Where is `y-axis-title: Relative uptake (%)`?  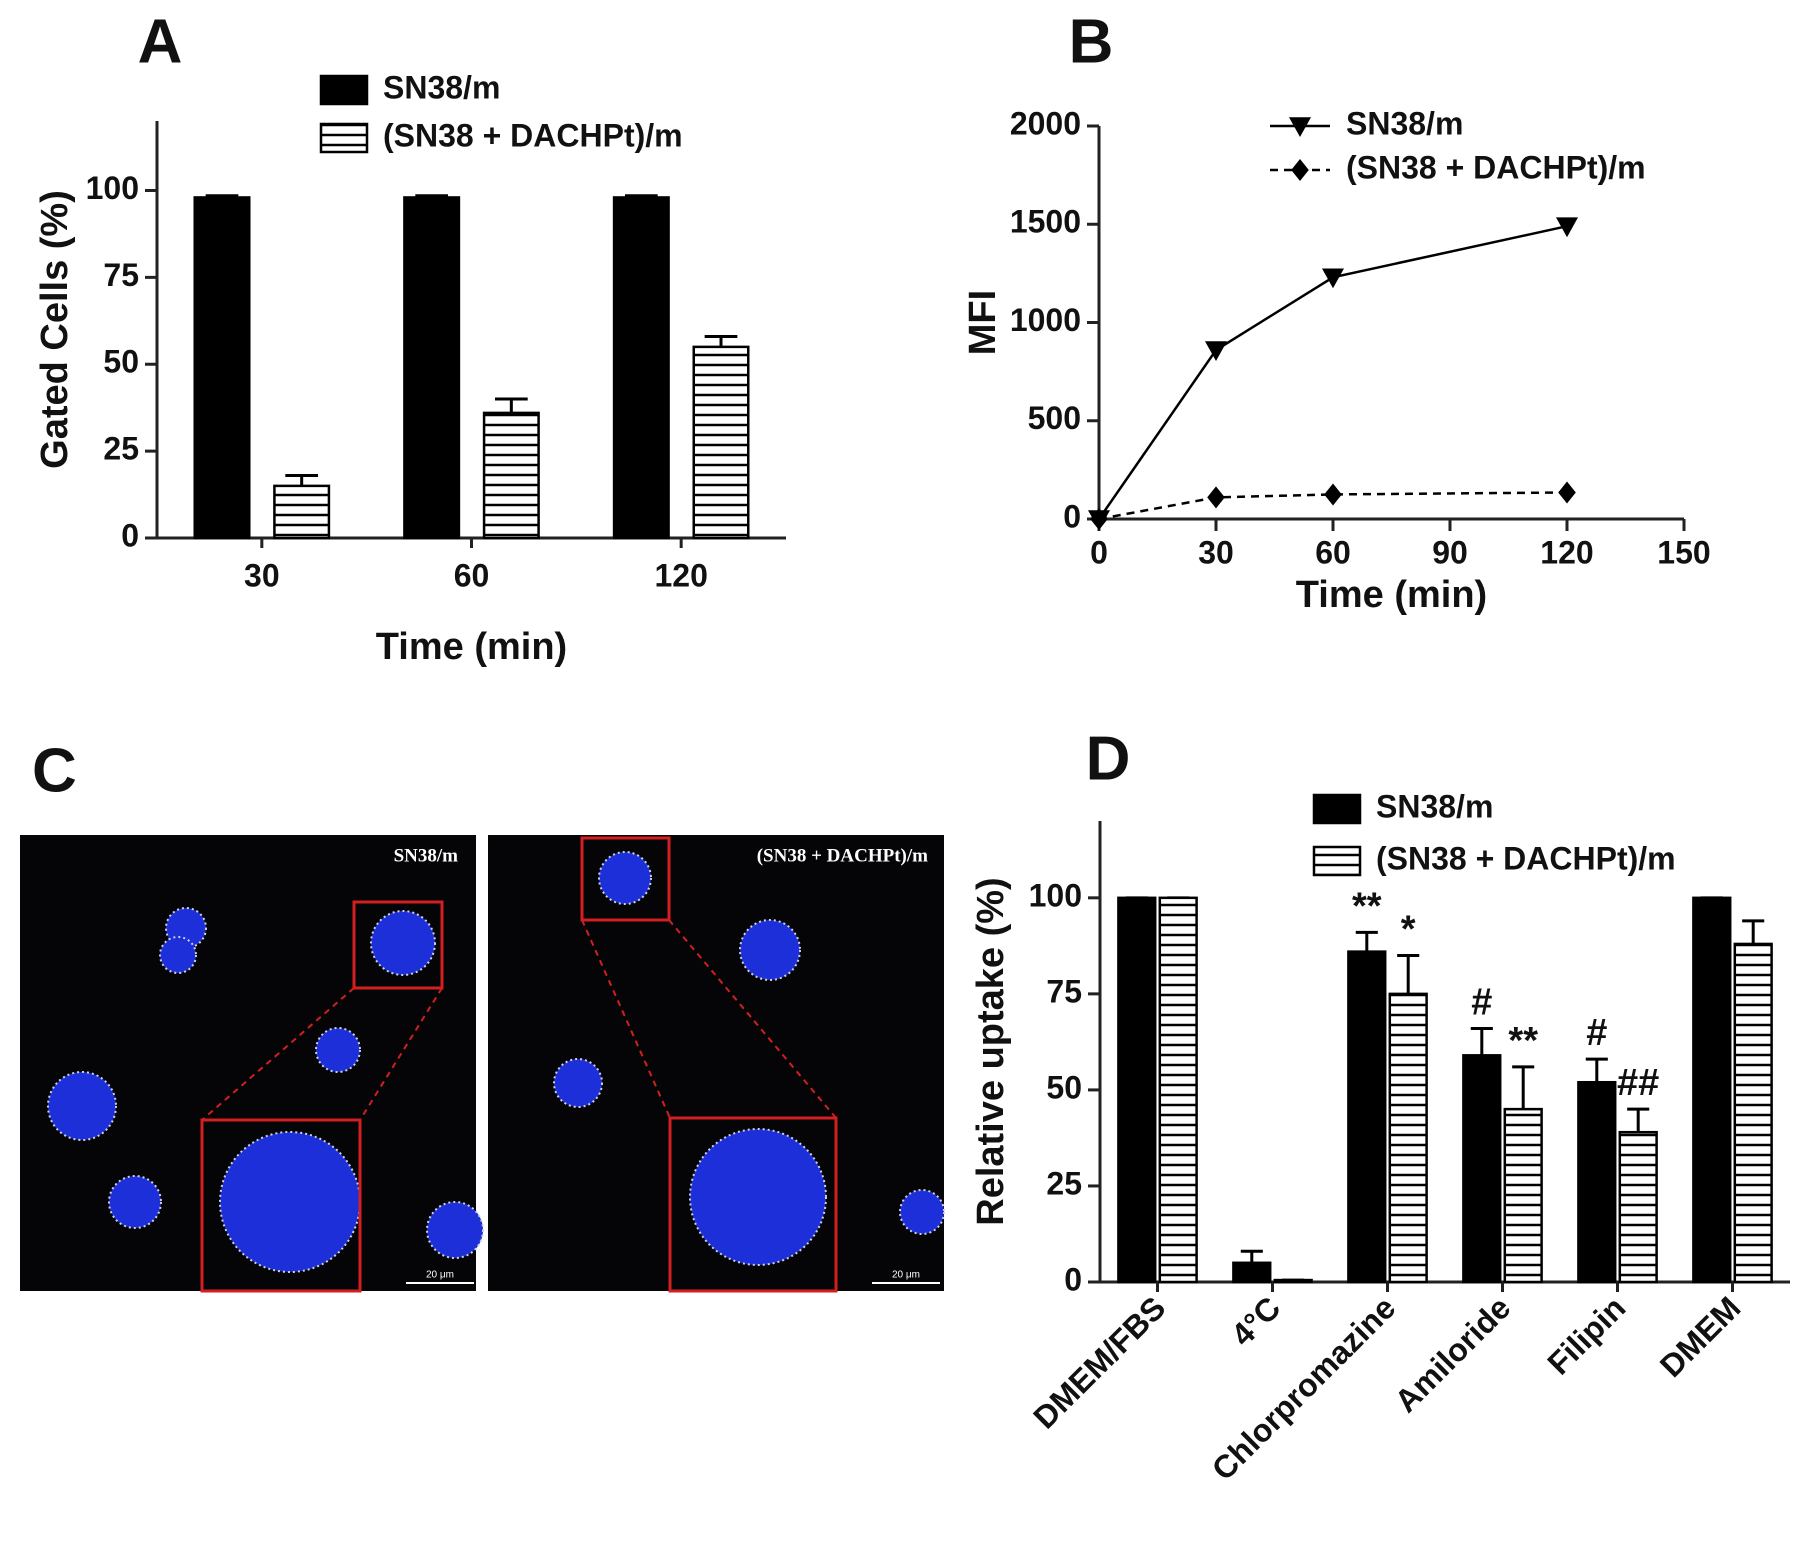 y-axis-title: Relative uptake (%) is located at coordinates (991, 1051).